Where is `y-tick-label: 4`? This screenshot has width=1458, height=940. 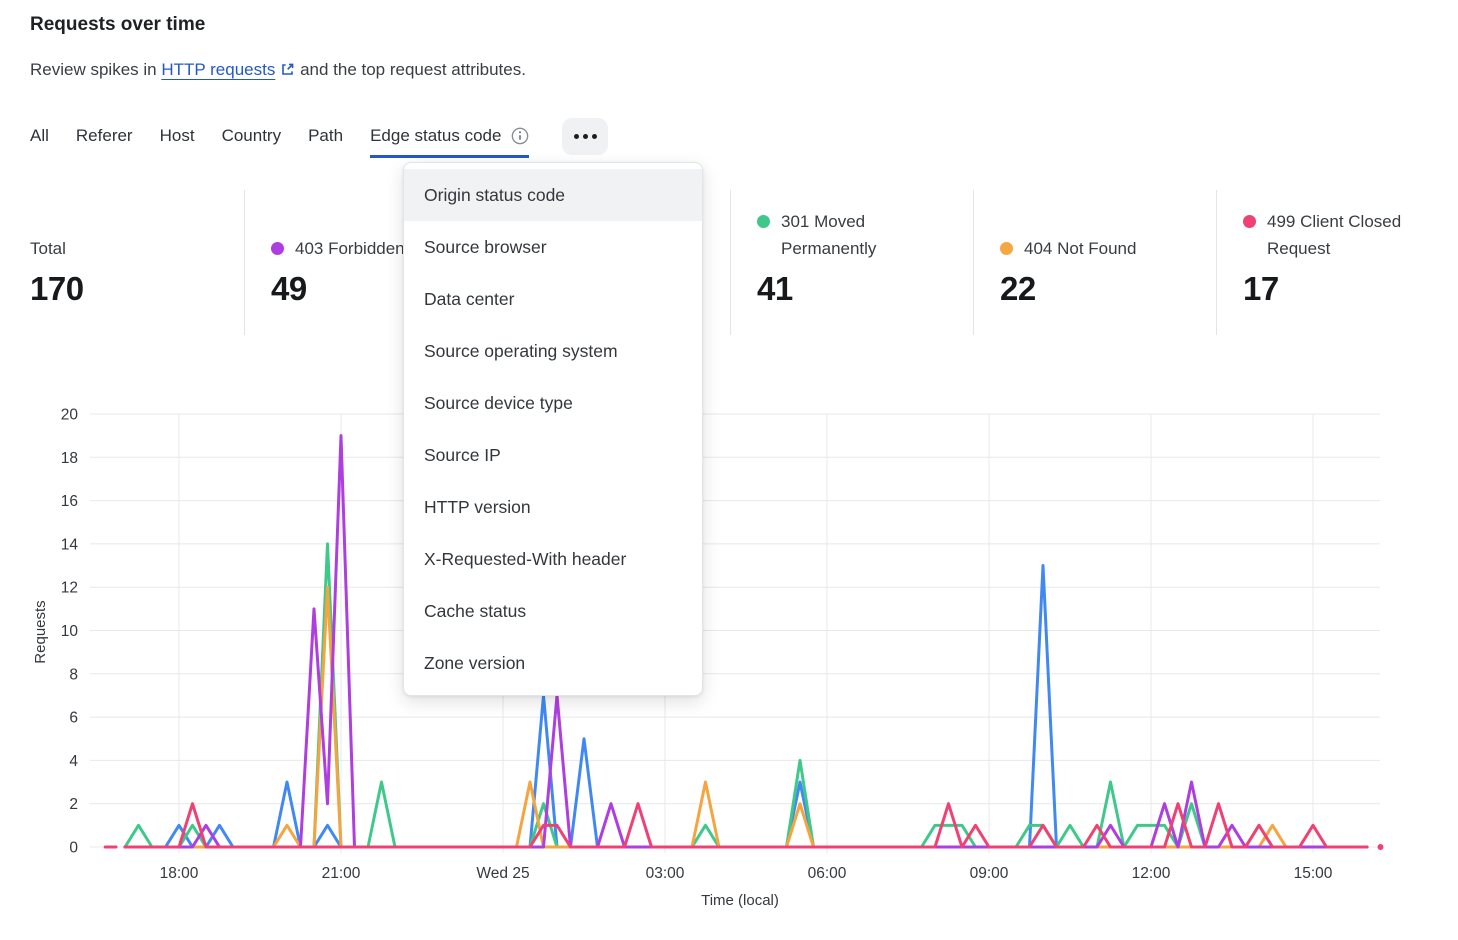 y-tick-label: 4 is located at coordinates (73, 761).